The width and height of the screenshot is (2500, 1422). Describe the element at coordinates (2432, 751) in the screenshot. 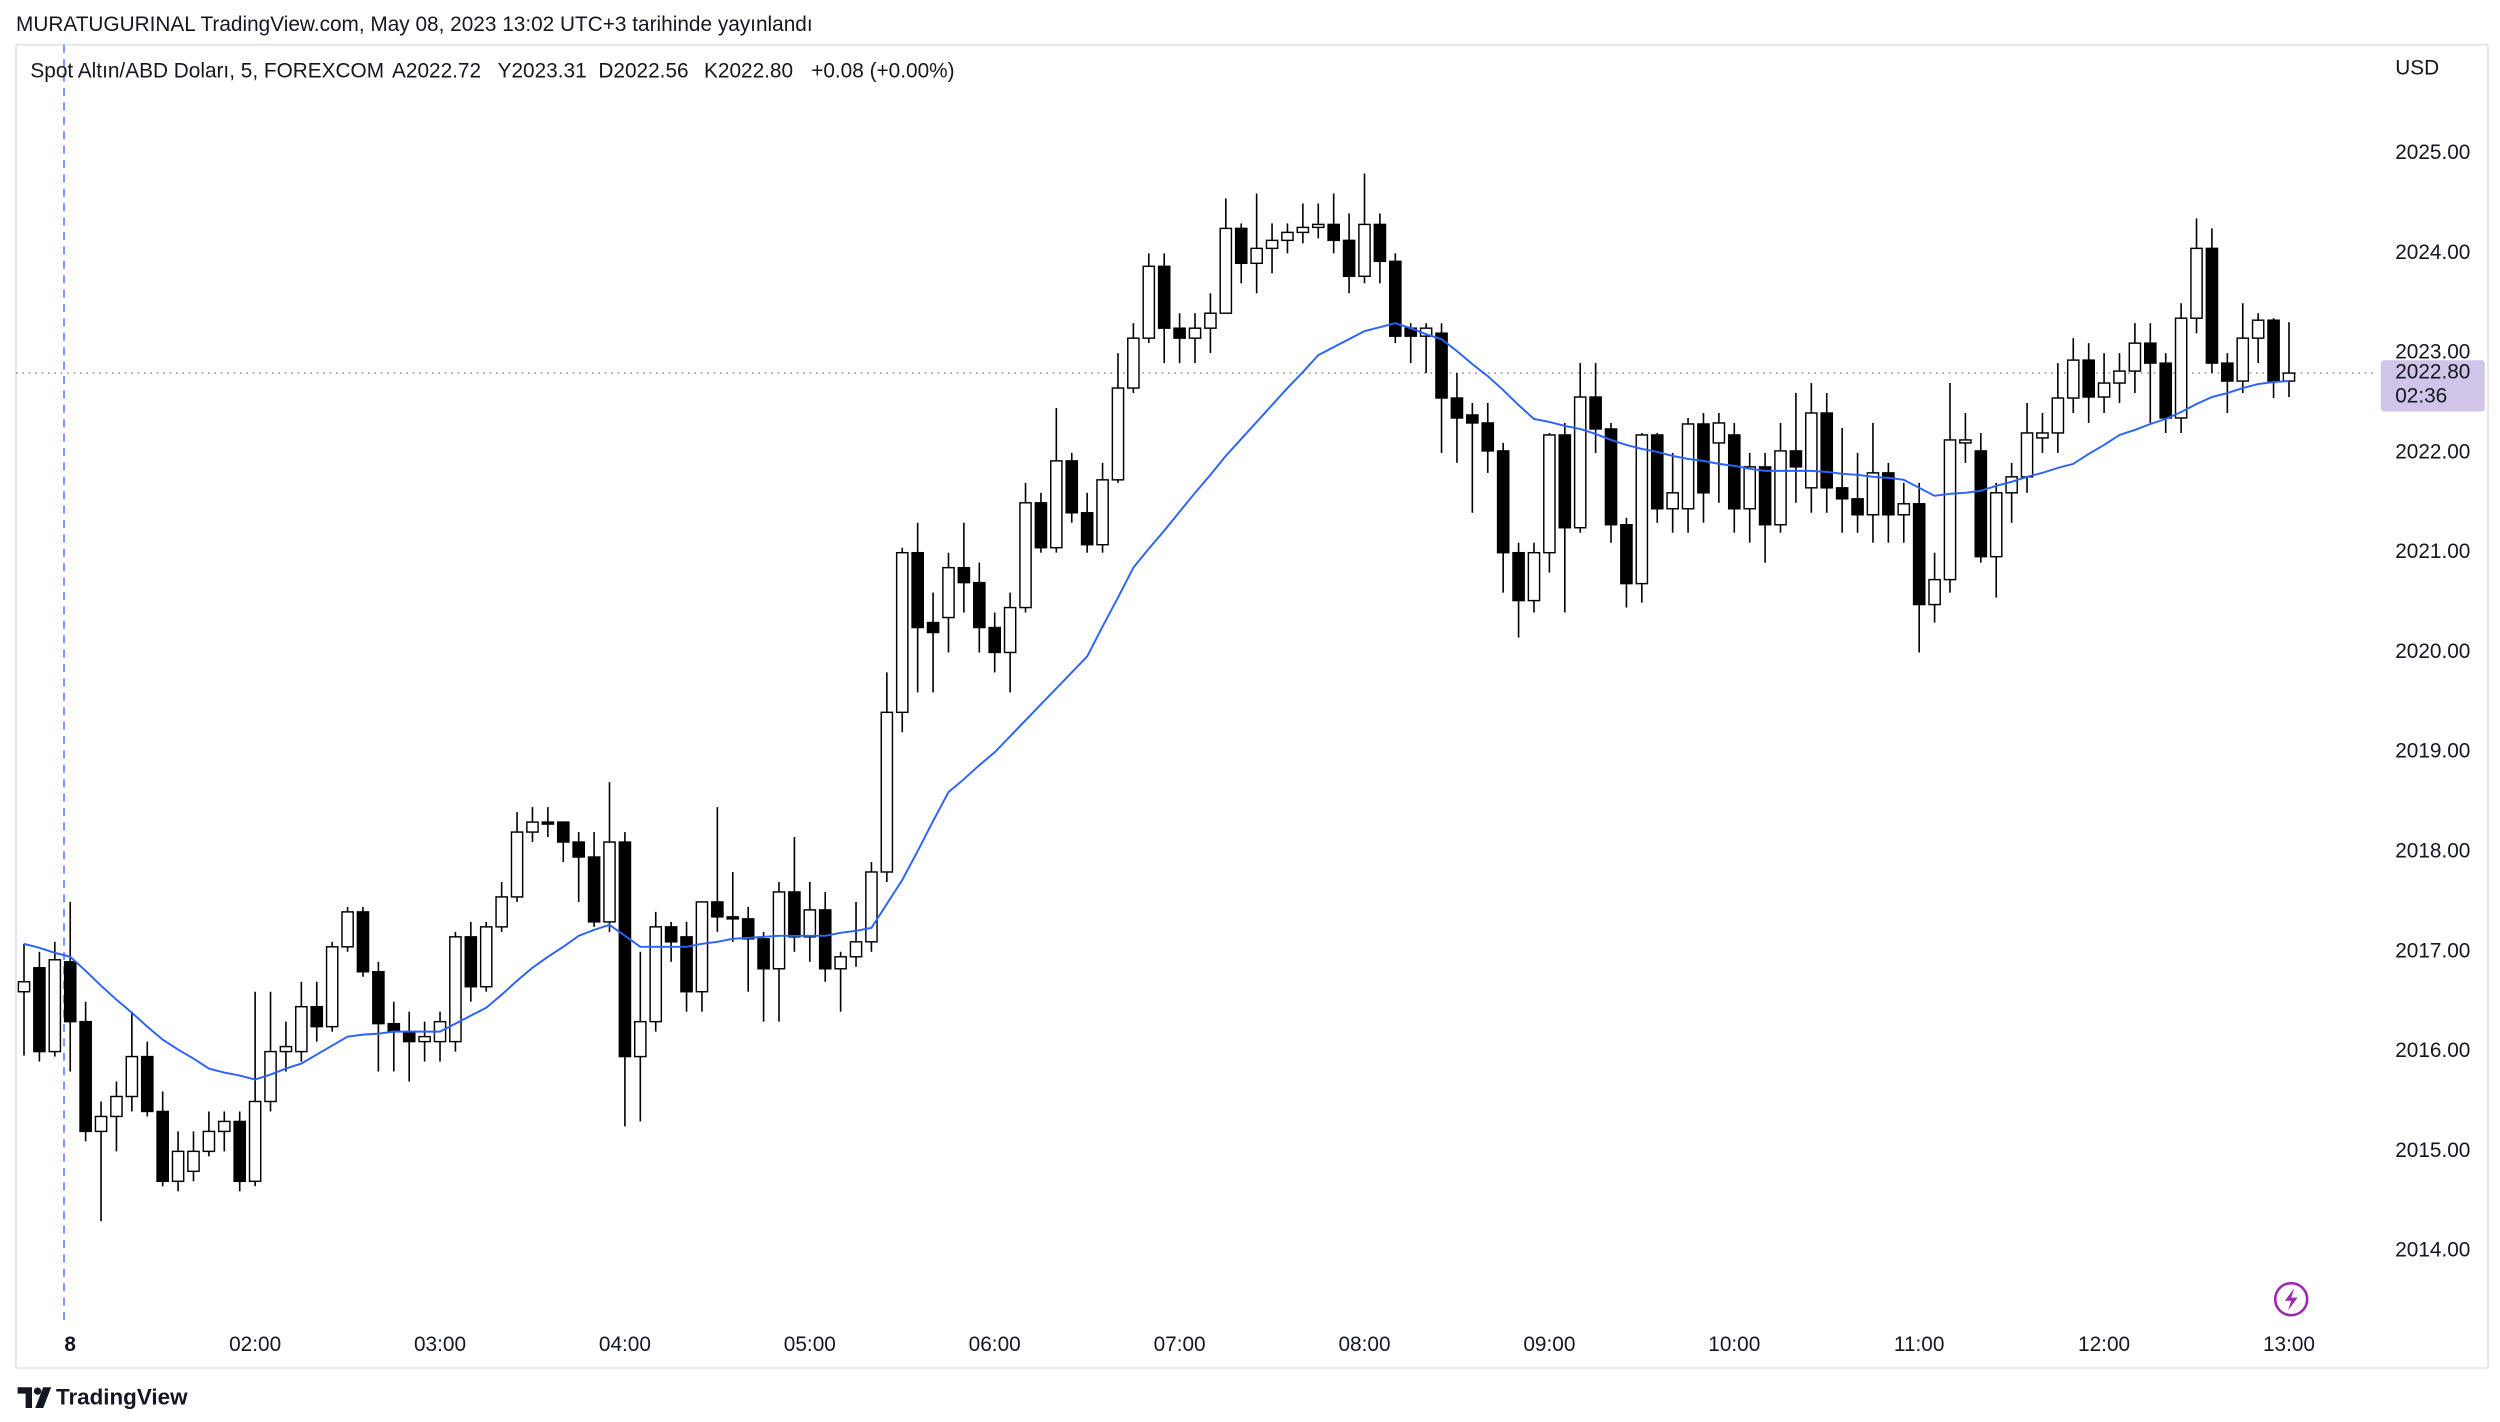

I see `y-tick-label: 2019.00` at that location.